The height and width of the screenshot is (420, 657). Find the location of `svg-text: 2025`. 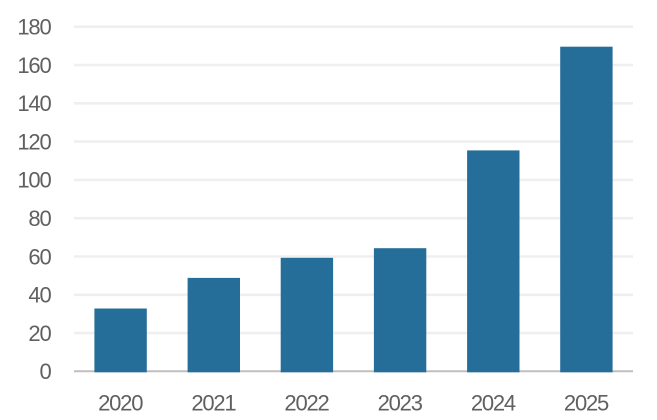

svg-text: 2025 is located at coordinates (586, 402).